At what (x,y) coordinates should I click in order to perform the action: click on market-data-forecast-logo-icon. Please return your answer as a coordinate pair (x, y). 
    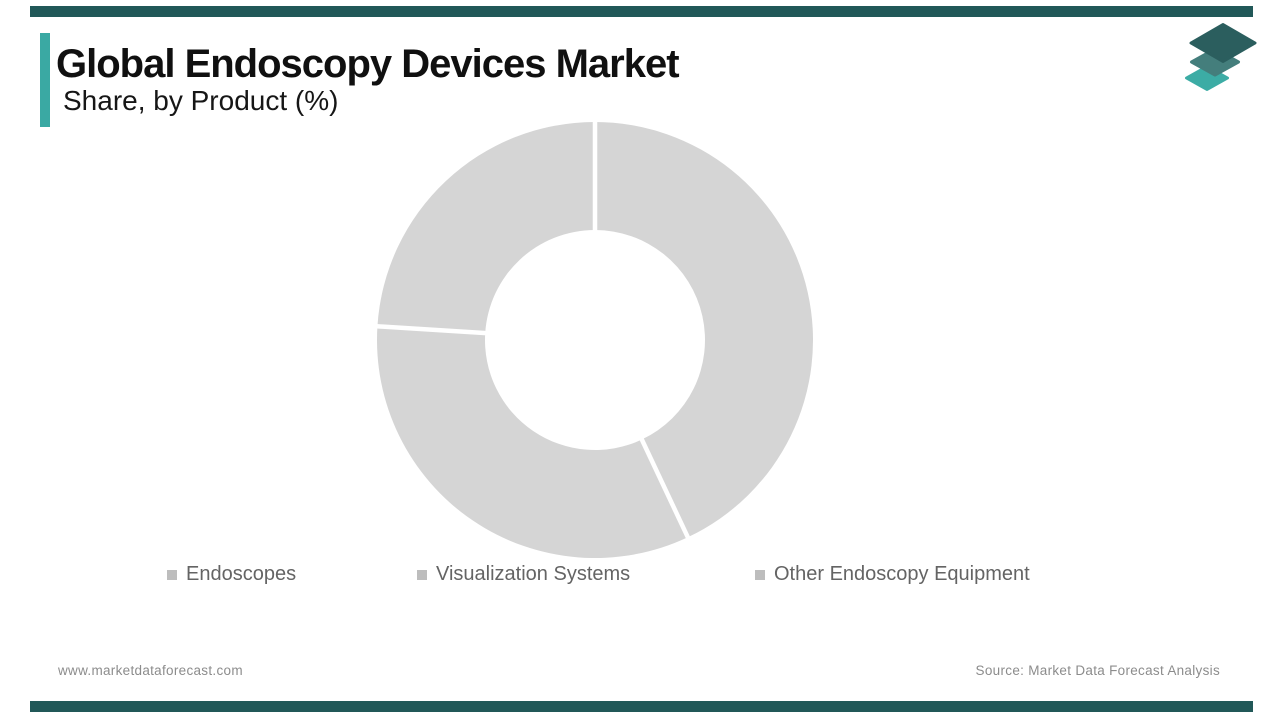
    Looking at the image, I should click on (1221, 57).